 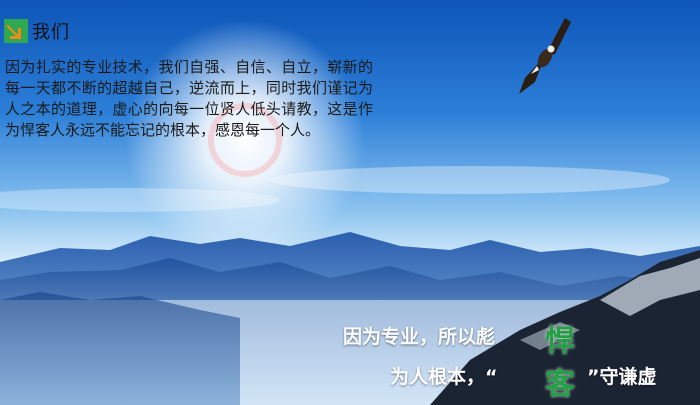 I want to click on section-header: 我们, so click(x=37, y=31).